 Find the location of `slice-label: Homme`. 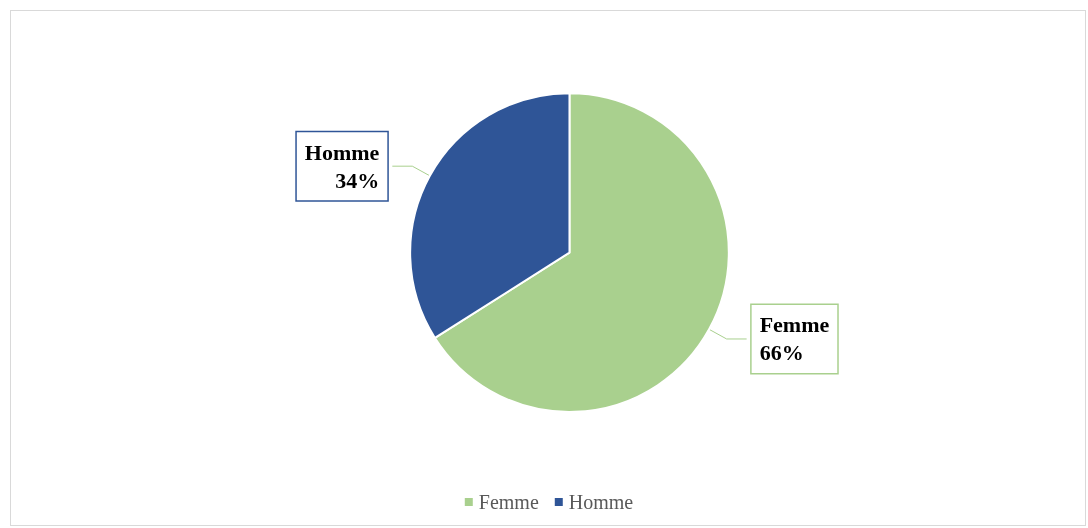

slice-label: Homme is located at coordinates (342, 152).